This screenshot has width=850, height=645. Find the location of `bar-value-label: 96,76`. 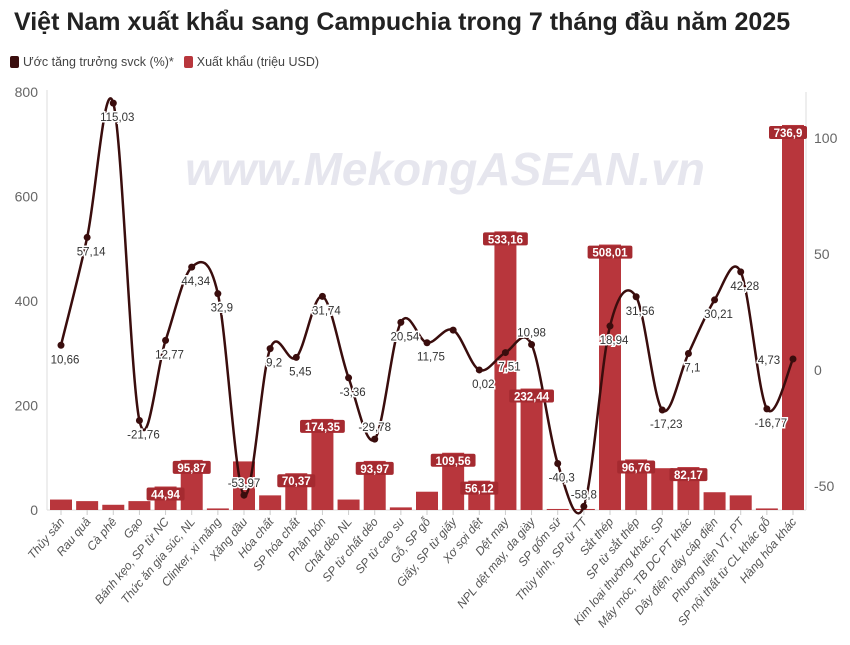

bar-value-label: 96,76 is located at coordinates (636, 468).